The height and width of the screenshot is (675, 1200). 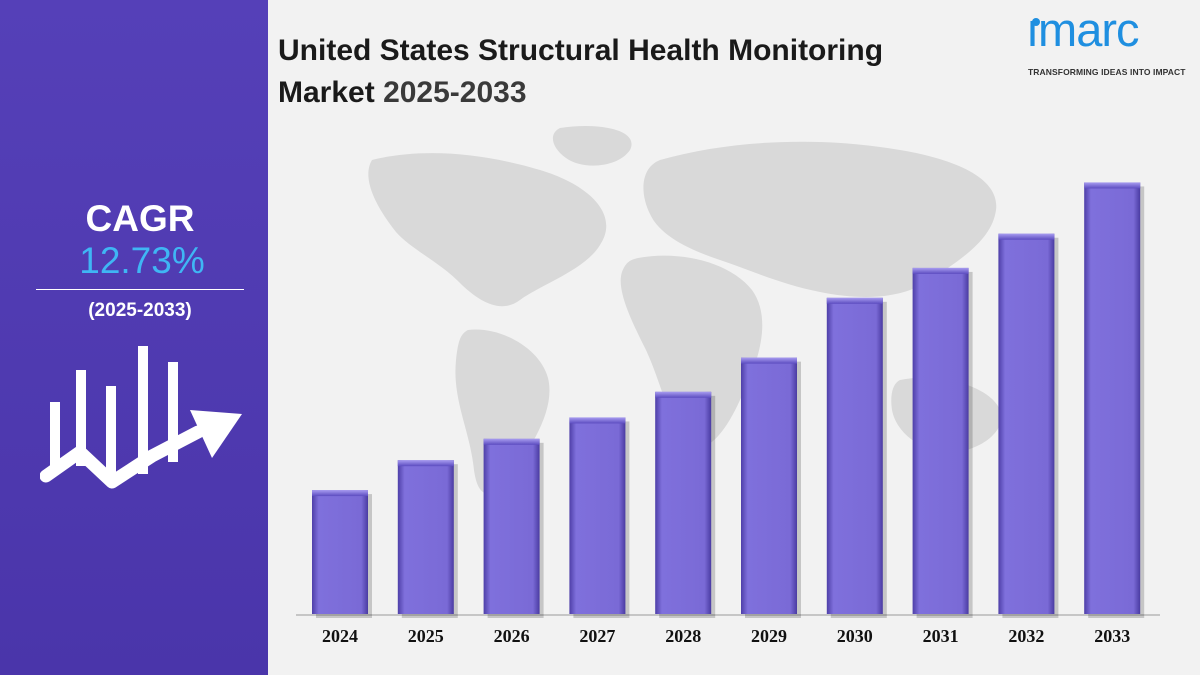 I want to click on cagr-value: 12.73%, so click(x=142, y=260).